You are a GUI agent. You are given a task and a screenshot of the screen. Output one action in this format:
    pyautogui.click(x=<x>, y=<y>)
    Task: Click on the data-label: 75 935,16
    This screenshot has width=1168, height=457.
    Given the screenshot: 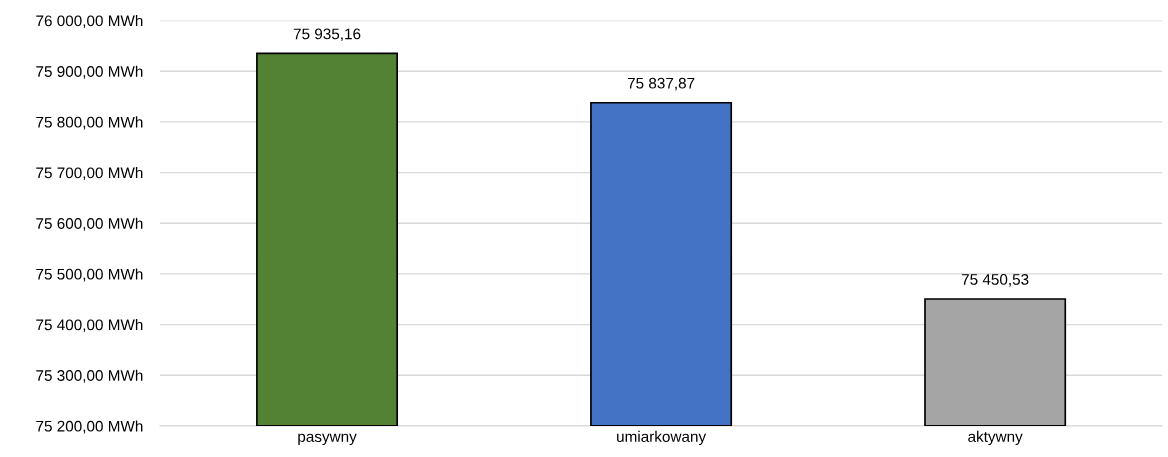 What is the action you would take?
    pyautogui.click(x=327, y=35)
    